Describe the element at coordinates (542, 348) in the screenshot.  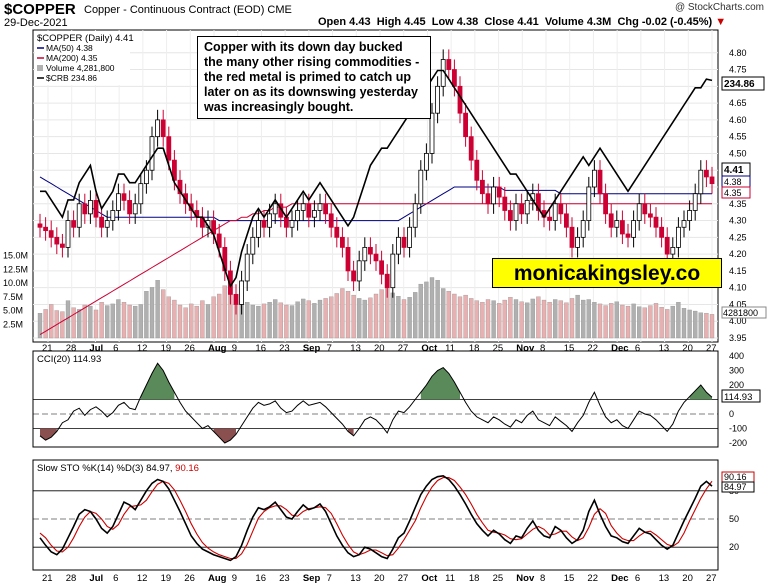
I see `x-tick-label: 8` at that location.